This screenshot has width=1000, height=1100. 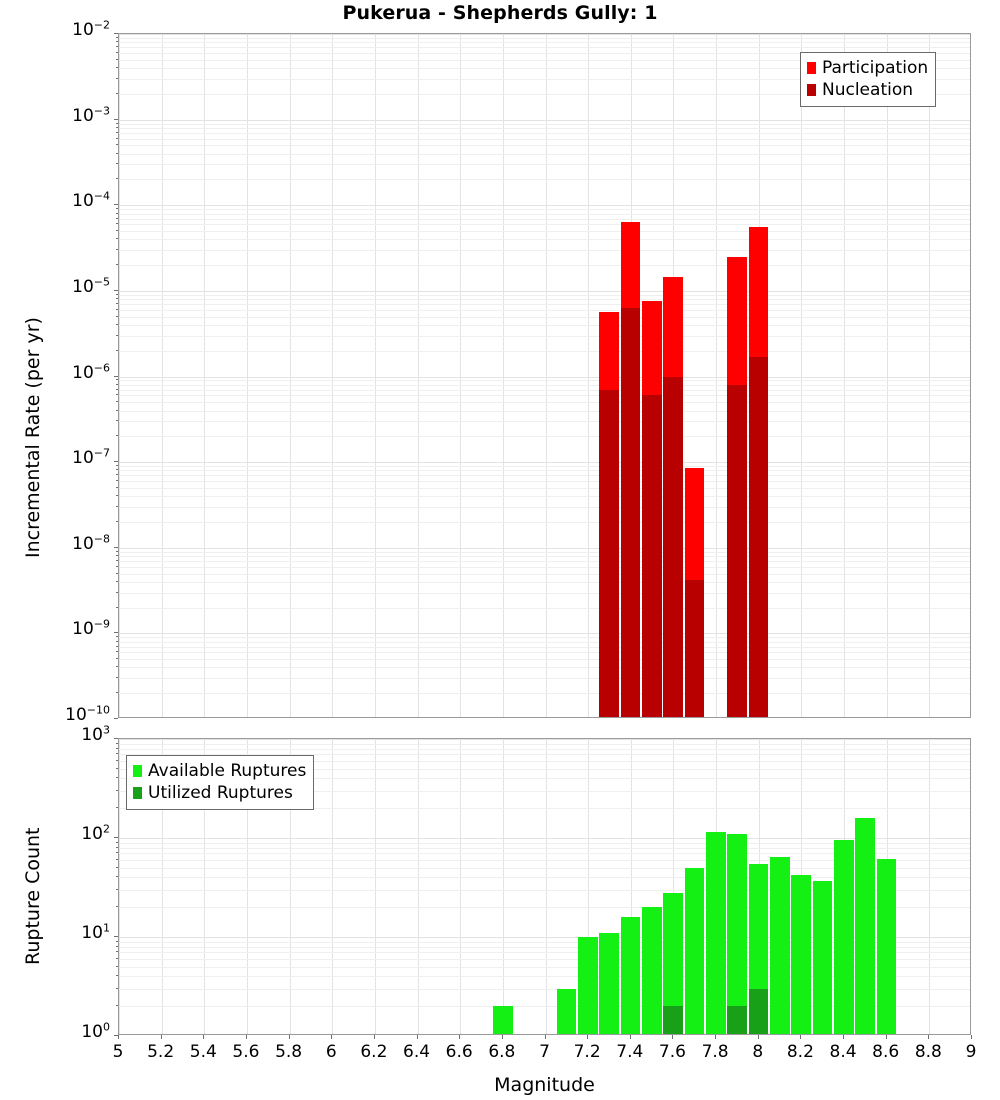 I want to click on xtick-label: 5.6, so click(x=246, y=1052).